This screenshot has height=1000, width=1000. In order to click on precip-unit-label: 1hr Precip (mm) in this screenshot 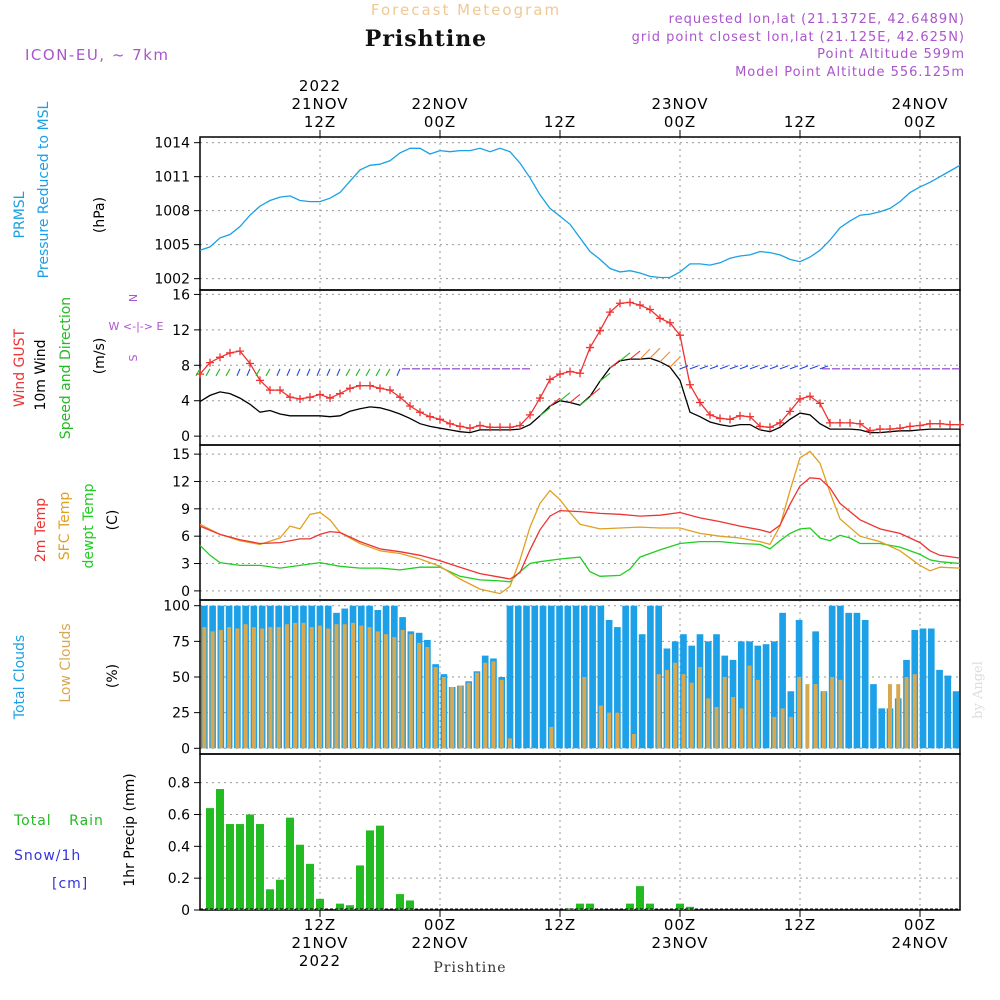, I will do `click(130, 829)`.